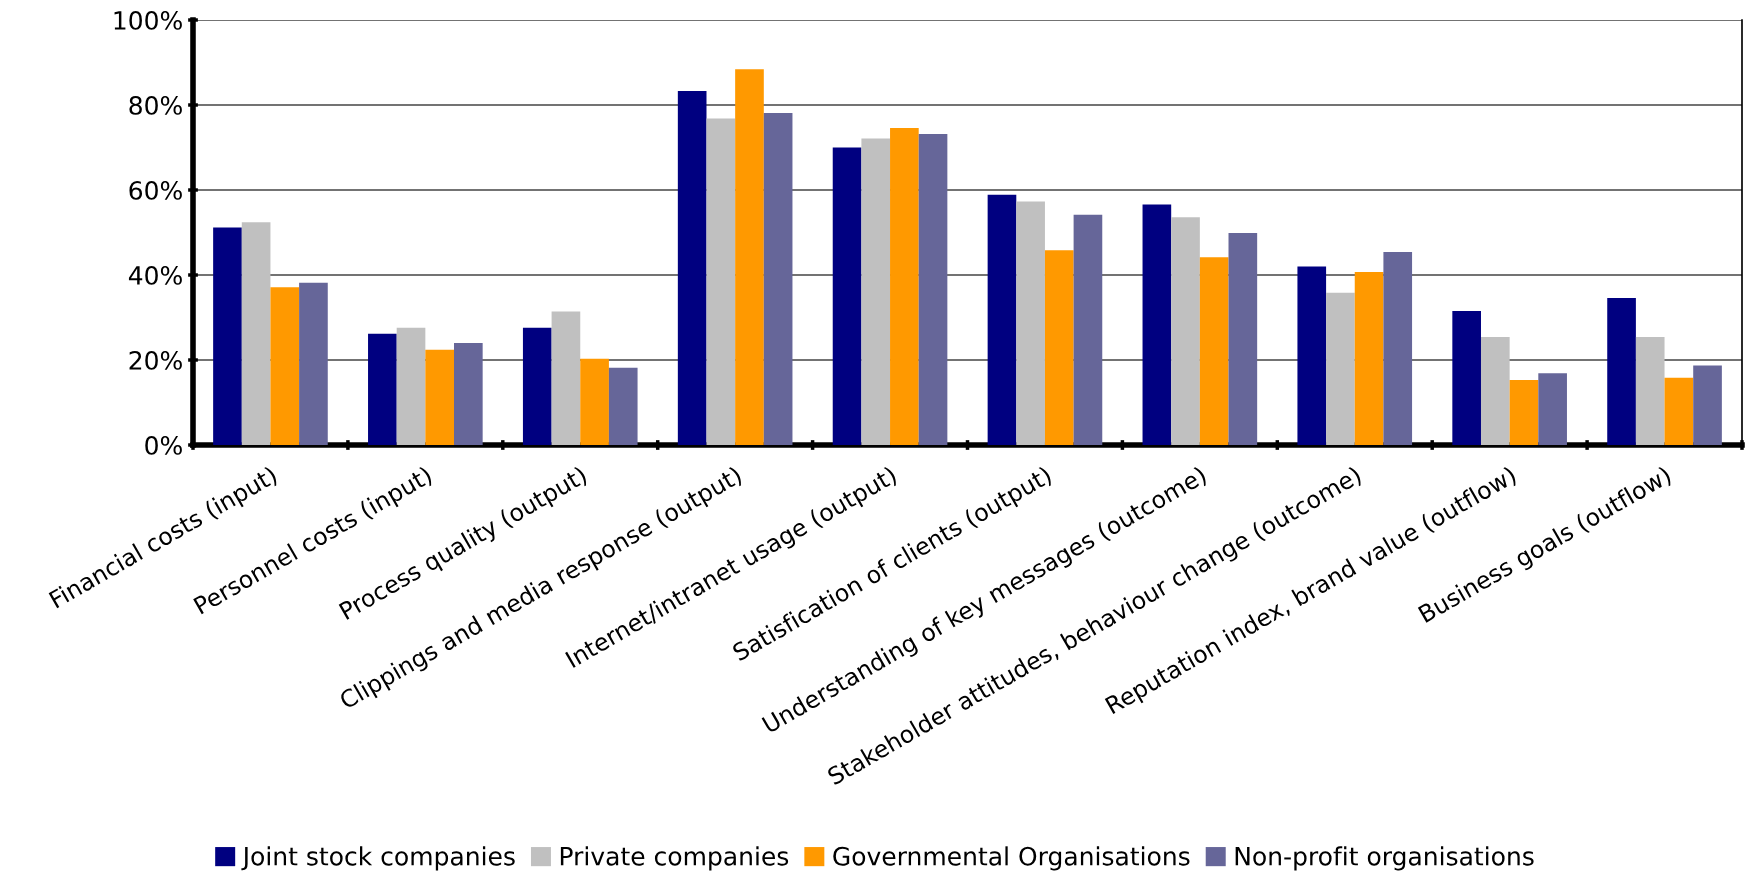 The height and width of the screenshot is (893, 1750). What do you see at coordinates (1011, 858) in the screenshot?
I see `legend-label: Governmental Organisations` at bounding box center [1011, 858].